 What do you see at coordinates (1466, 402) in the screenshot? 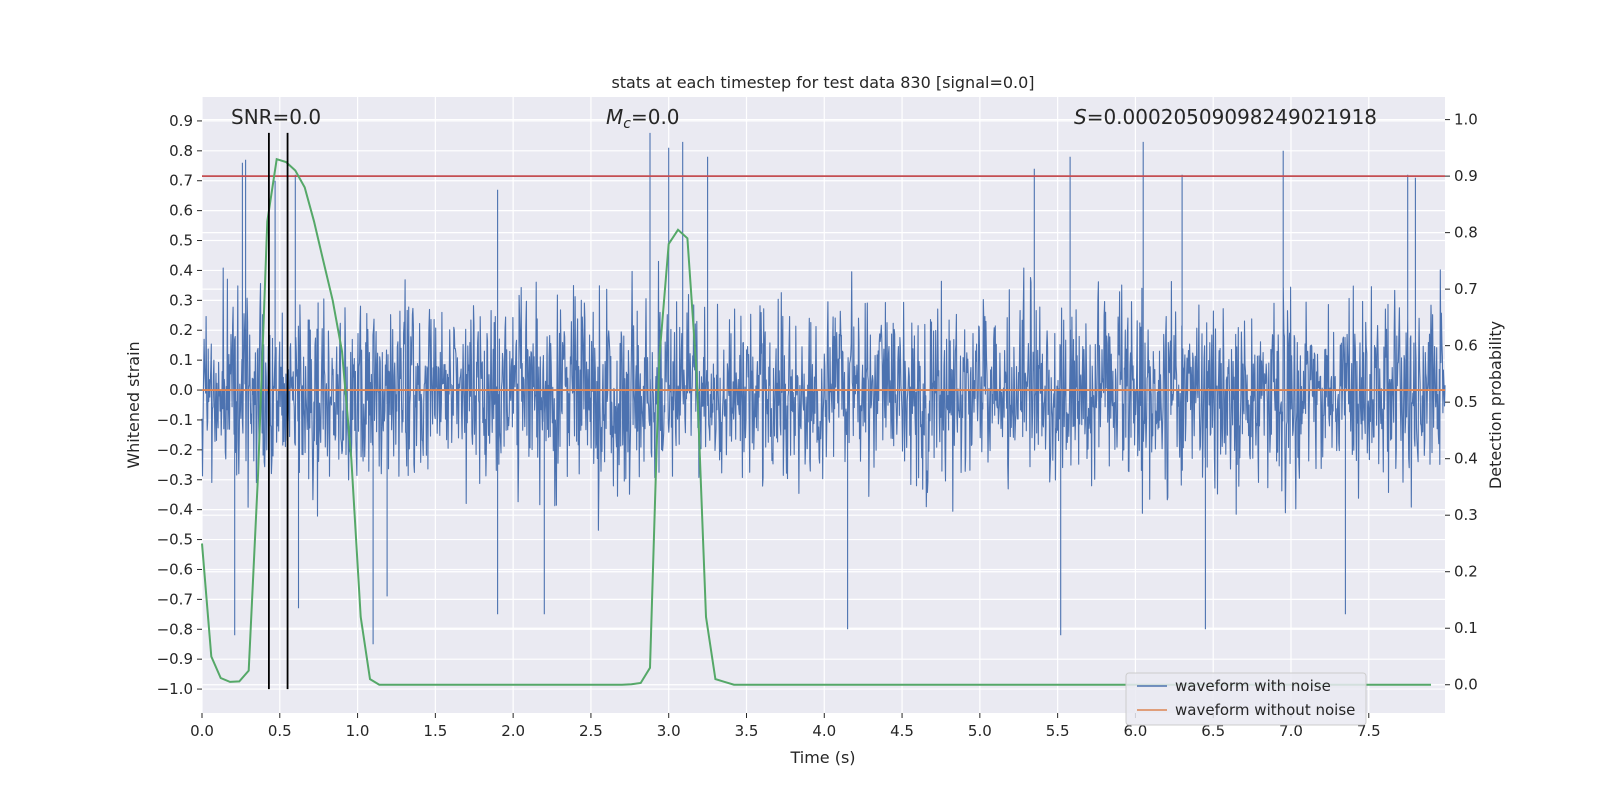
I see `right-y-tick-label: 0.5` at bounding box center [1466, 402].